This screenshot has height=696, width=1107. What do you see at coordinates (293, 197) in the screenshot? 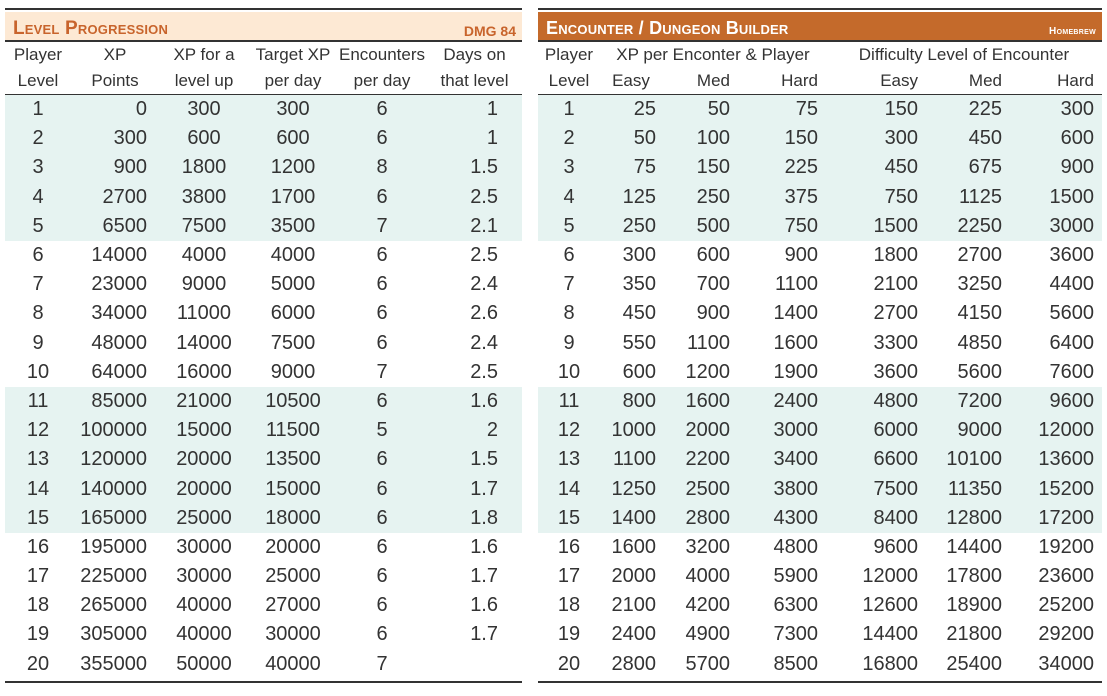
I see `cell-target-xp: 1700` at bounding box center [293, 197].